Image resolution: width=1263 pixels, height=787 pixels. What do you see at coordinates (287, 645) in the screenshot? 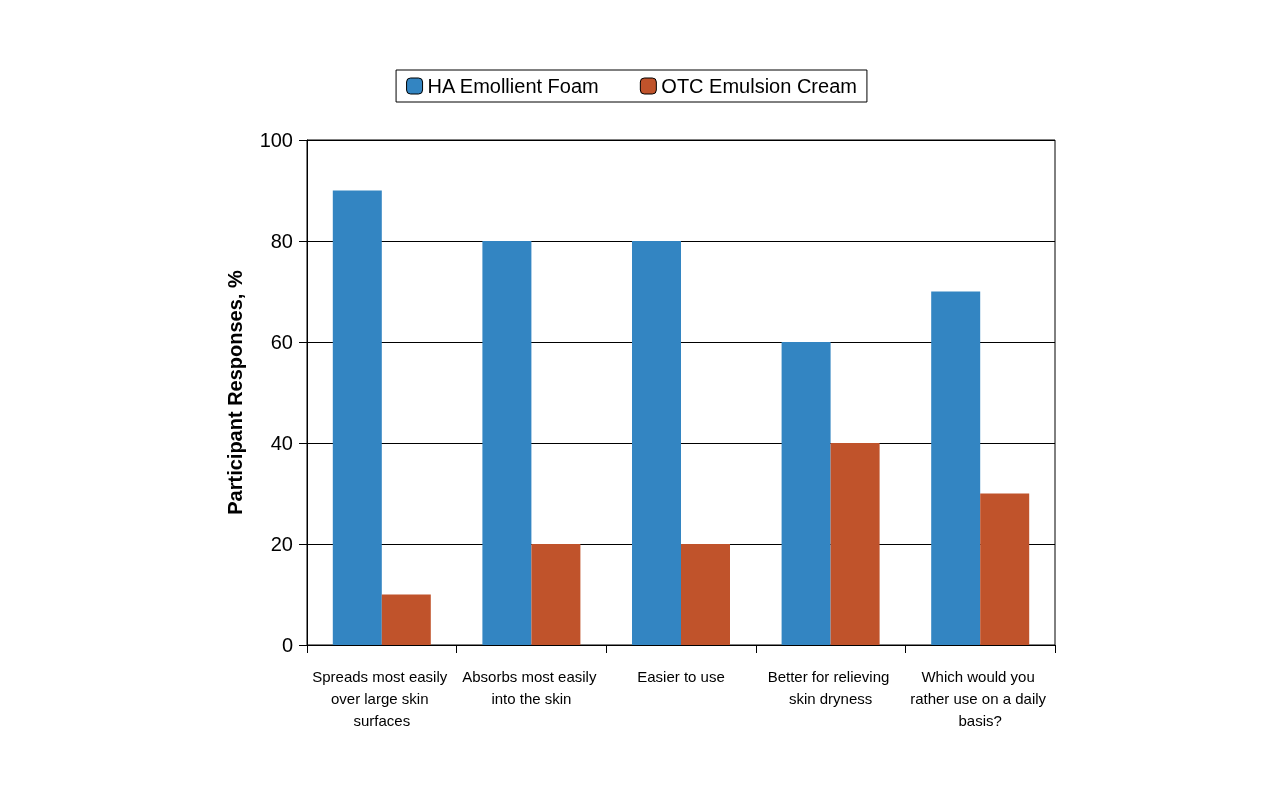
I see `y-tick-label: 0` at bounding box center [287, 645].